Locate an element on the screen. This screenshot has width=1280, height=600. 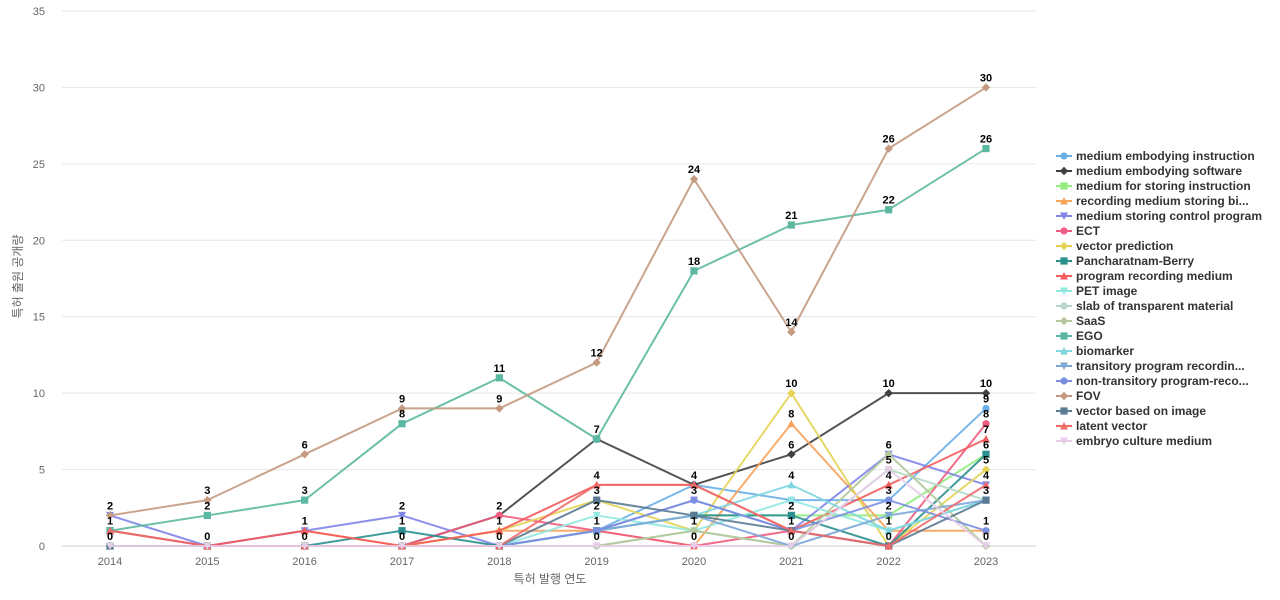
legend-item: vector based on image is located at coordinates (1131, 411).